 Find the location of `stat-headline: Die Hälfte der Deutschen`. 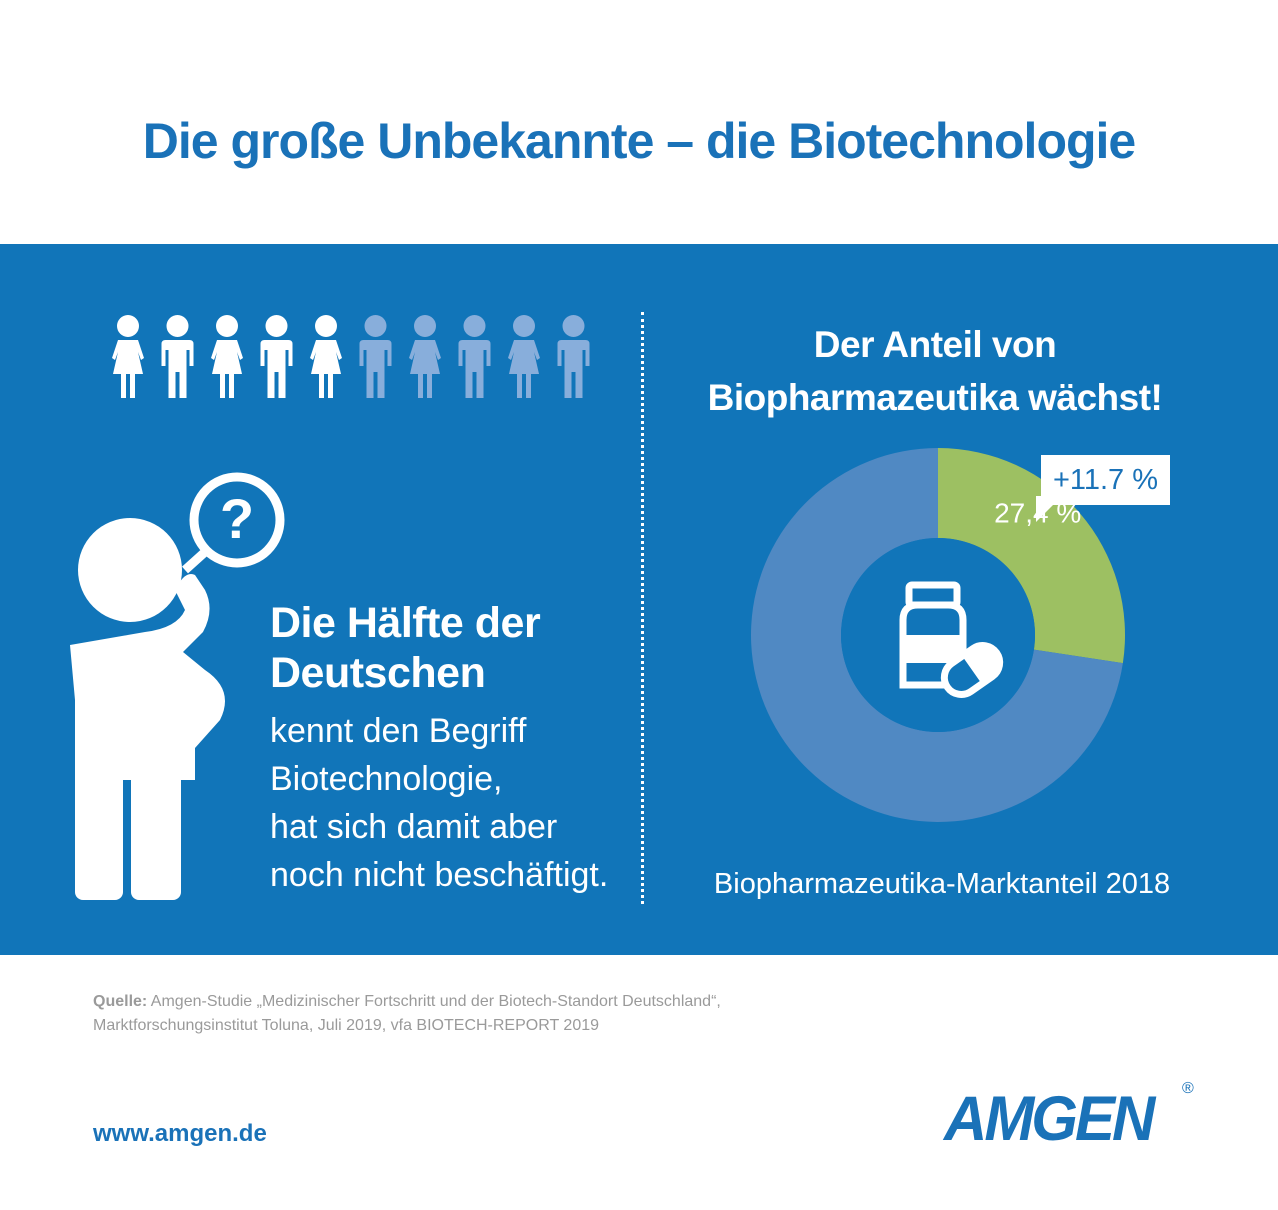

stat-headline: Die Hälfte der Deutschen is located at coordinates (405, 648).